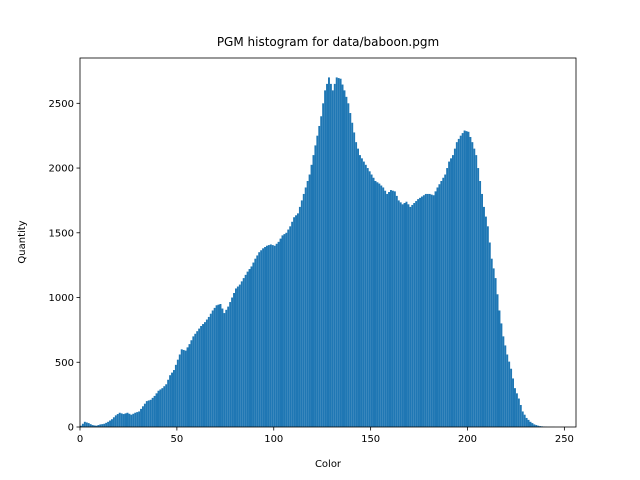  Describe the element at coordinates (61, 169) in the screenshot. I see `y-tick-label: 2000` at that location.